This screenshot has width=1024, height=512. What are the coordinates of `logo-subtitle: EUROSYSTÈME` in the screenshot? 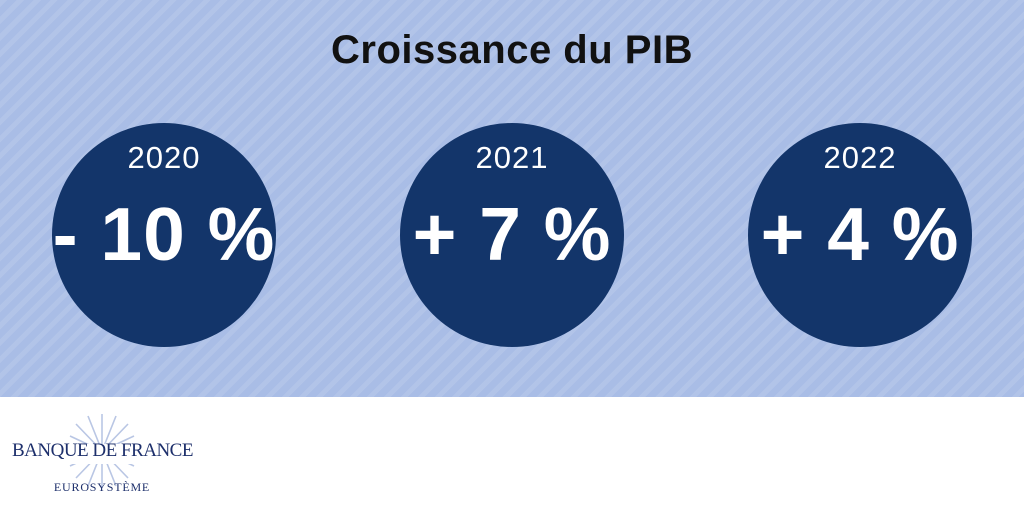 It's located at (102, 487).